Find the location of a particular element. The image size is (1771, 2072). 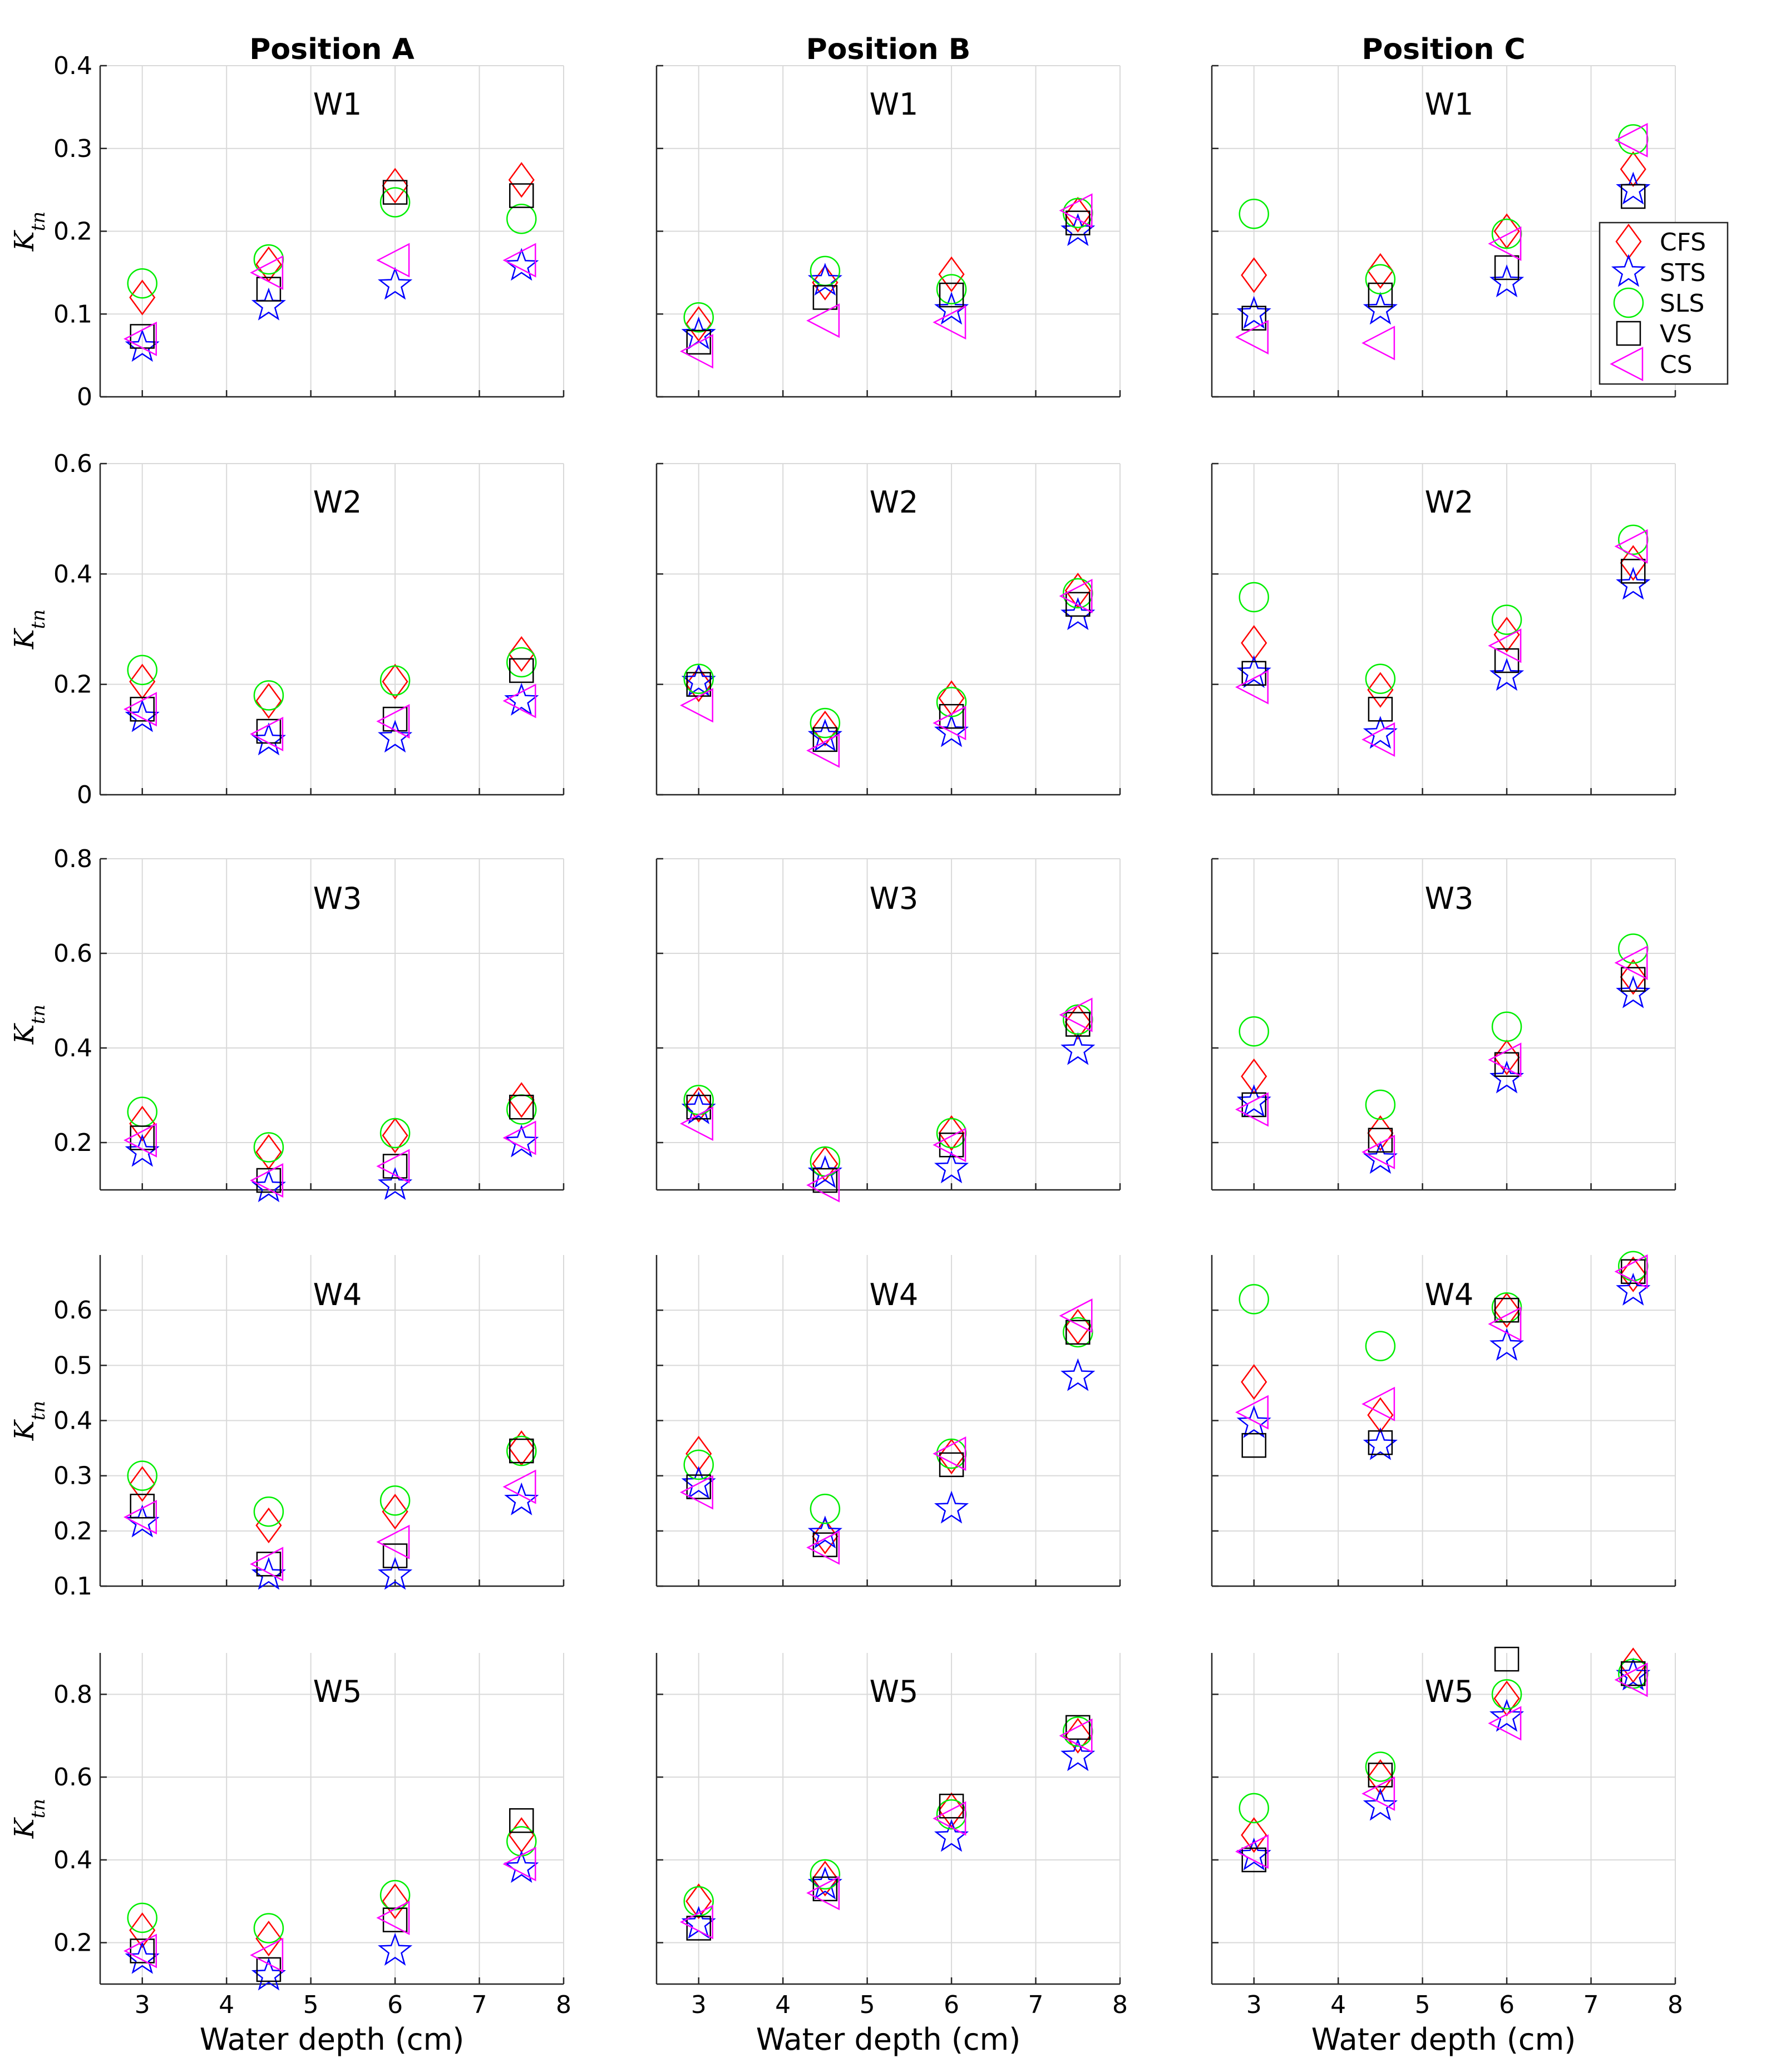

legend-marker-sls is located at coordinates (1628, 303).